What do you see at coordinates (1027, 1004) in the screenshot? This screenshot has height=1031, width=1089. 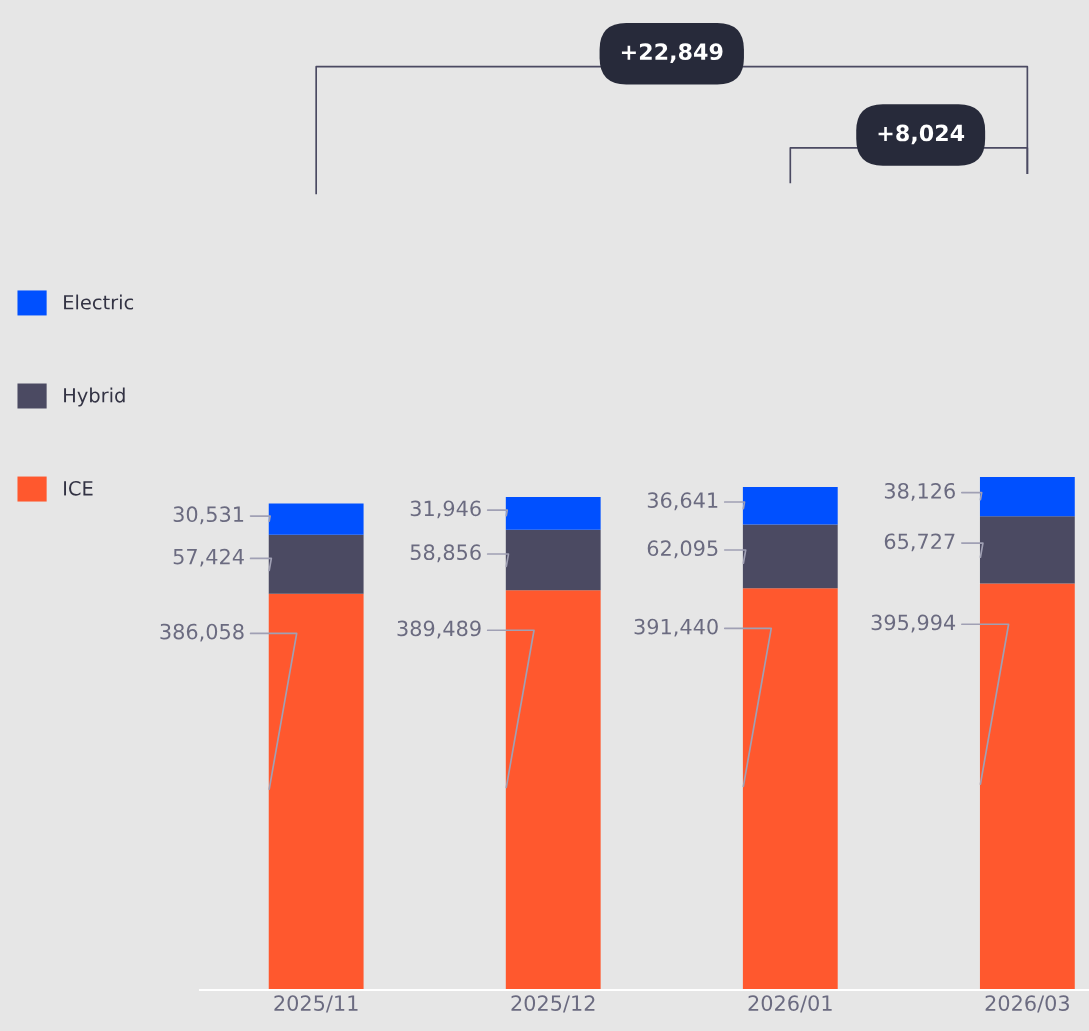 I see `x-tick-label: 2026/03` at bounding box center [1027, 1004].